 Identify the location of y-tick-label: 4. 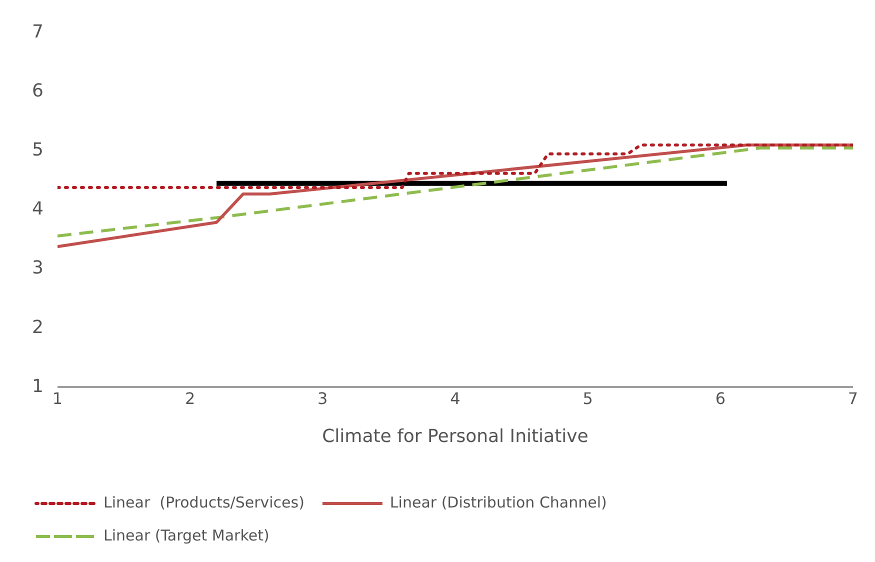
(38, 209).